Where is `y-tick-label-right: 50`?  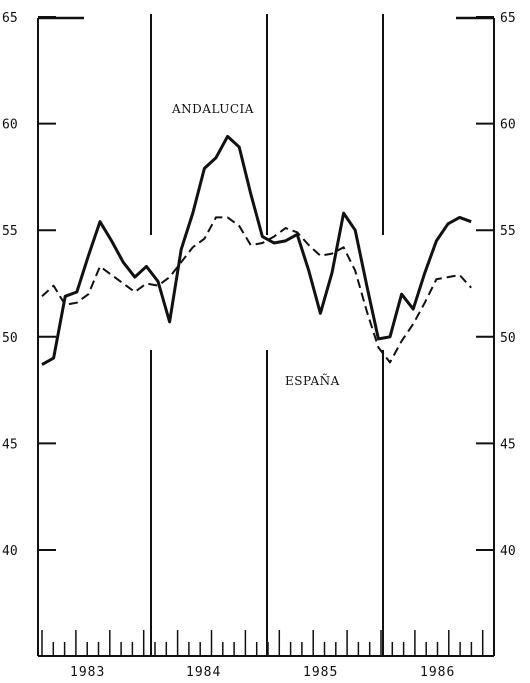
y-tick-label-right: 50 is located at coordinates (508, 338).